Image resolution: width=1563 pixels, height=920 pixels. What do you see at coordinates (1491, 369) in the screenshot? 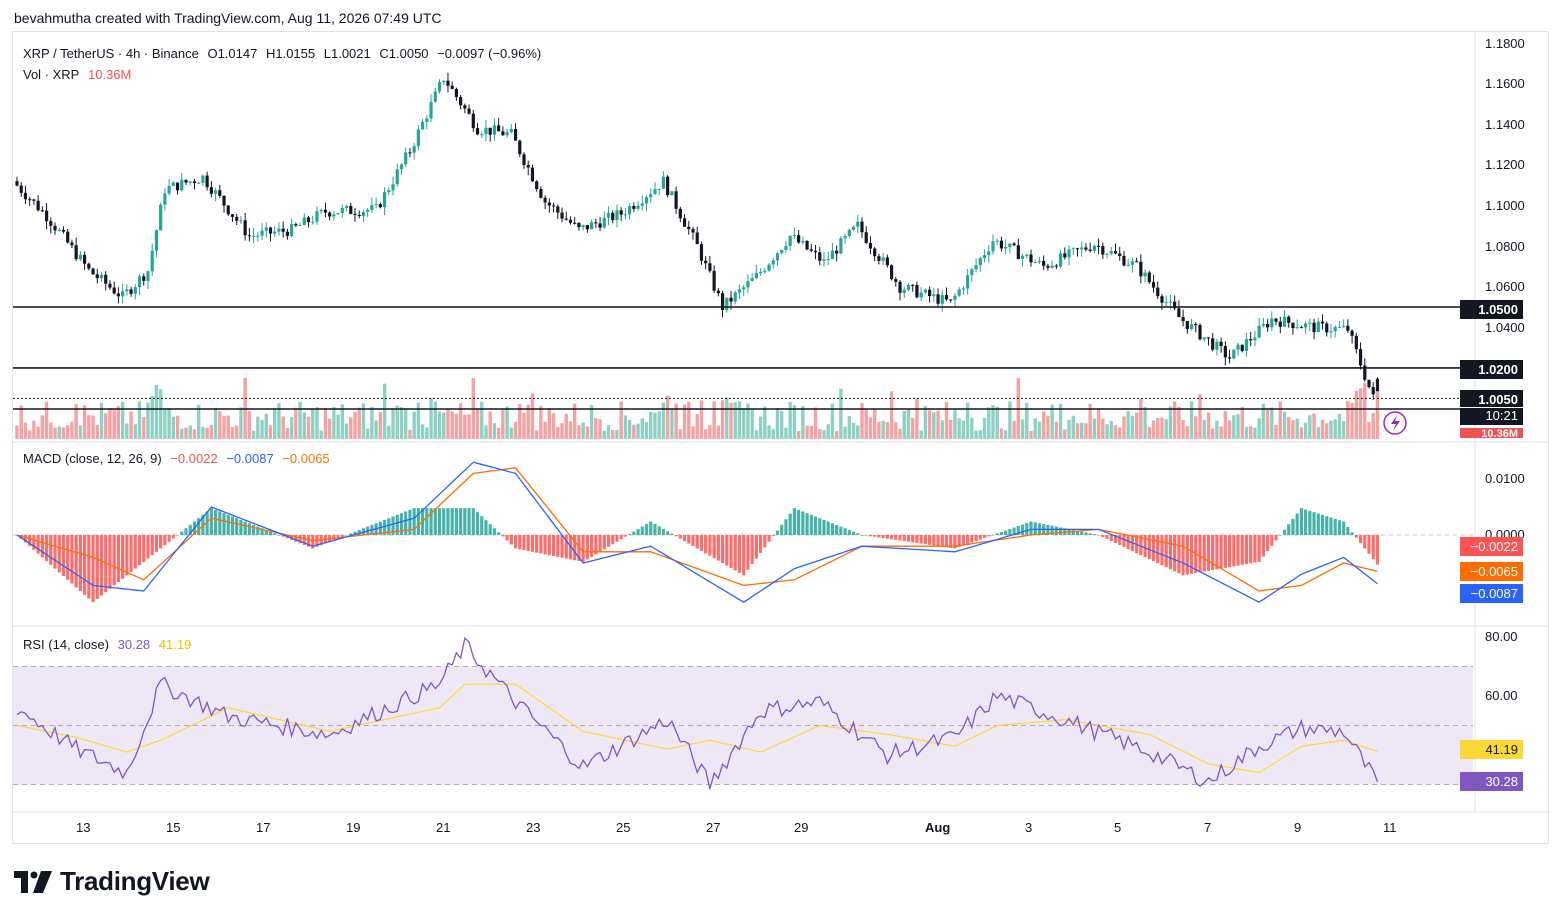
I see `level-tag-1020: 1.0200` at bounding box center [1491, 369].